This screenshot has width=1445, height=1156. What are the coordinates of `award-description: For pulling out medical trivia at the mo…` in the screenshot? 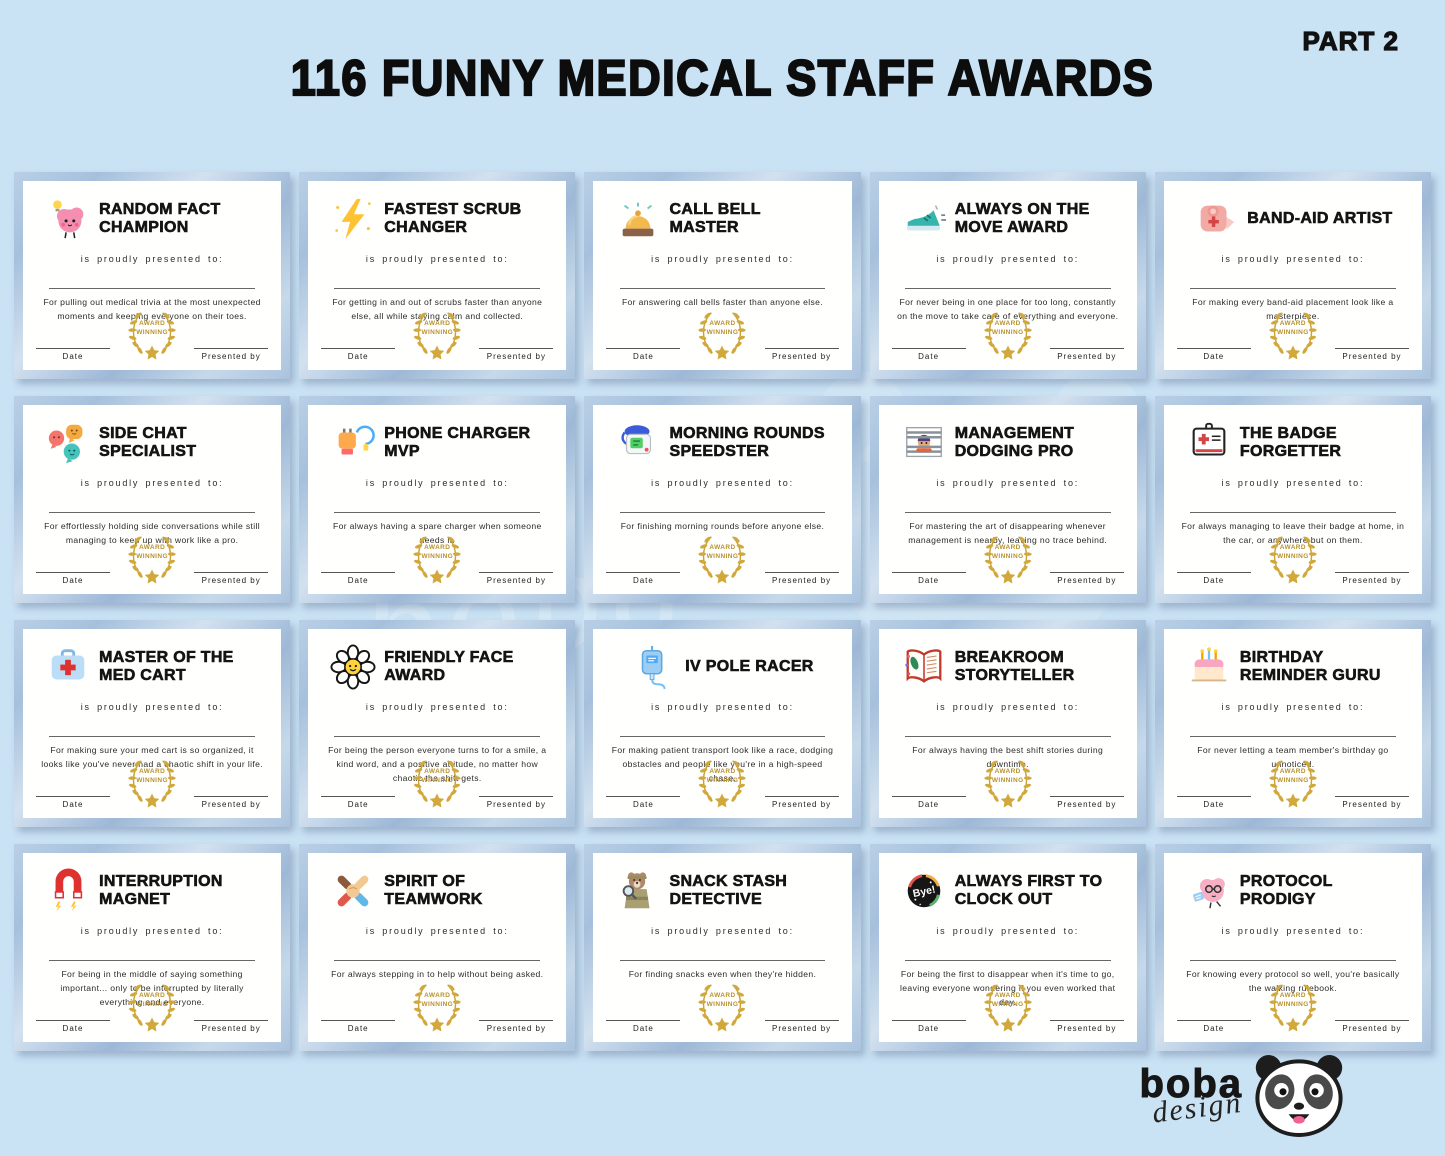 It's located at (152, 309).